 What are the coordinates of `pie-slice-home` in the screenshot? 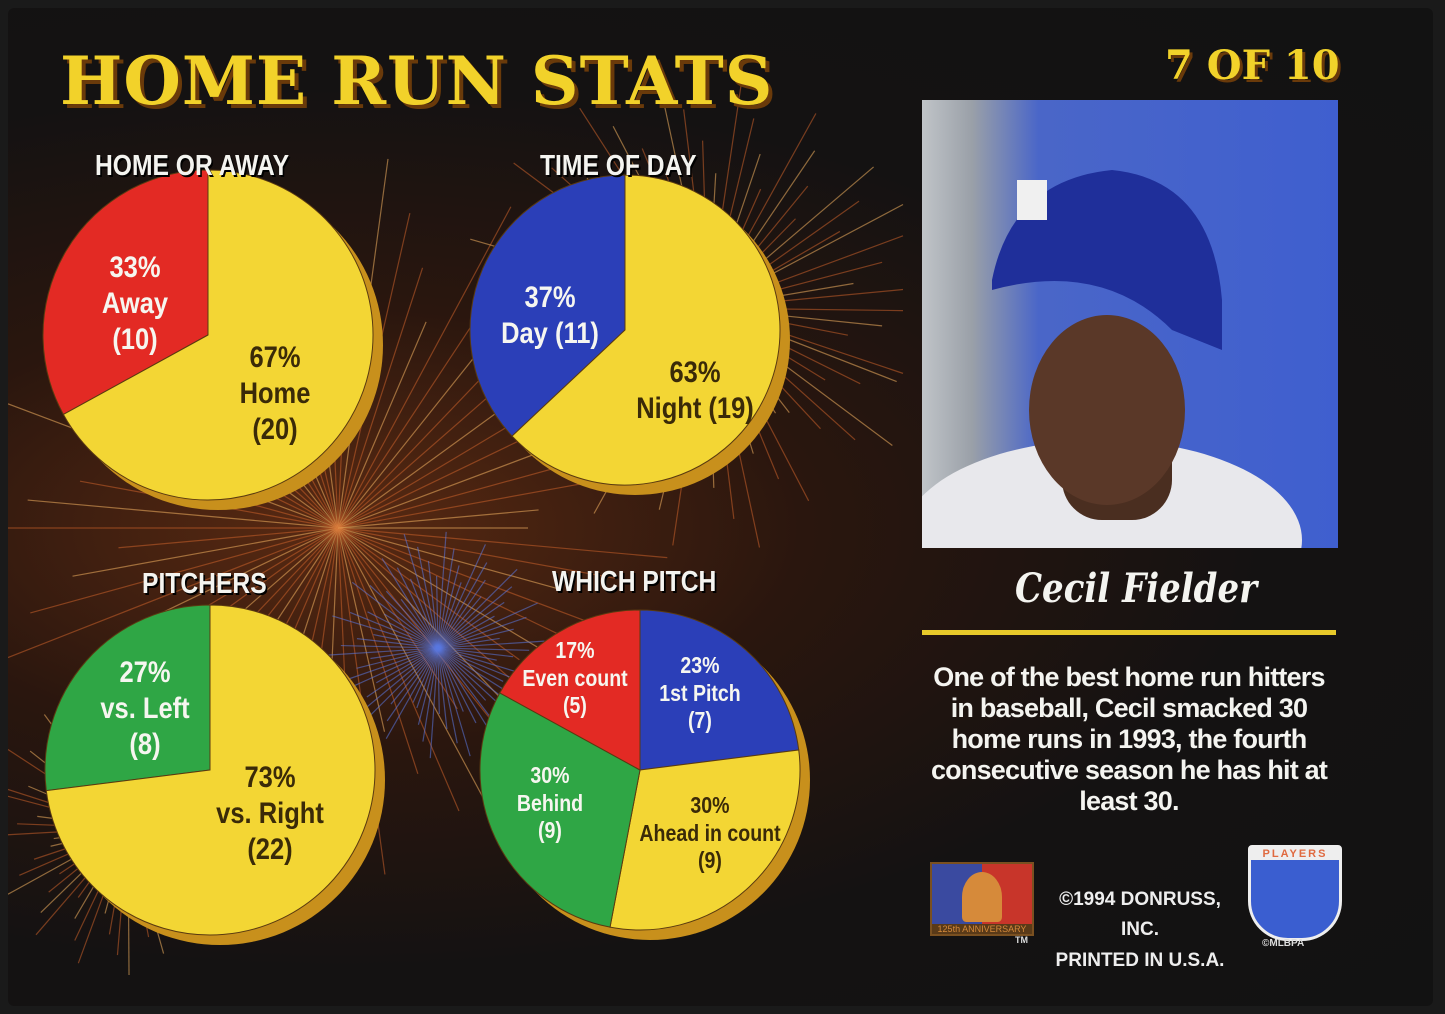 It's located at (218, 335).